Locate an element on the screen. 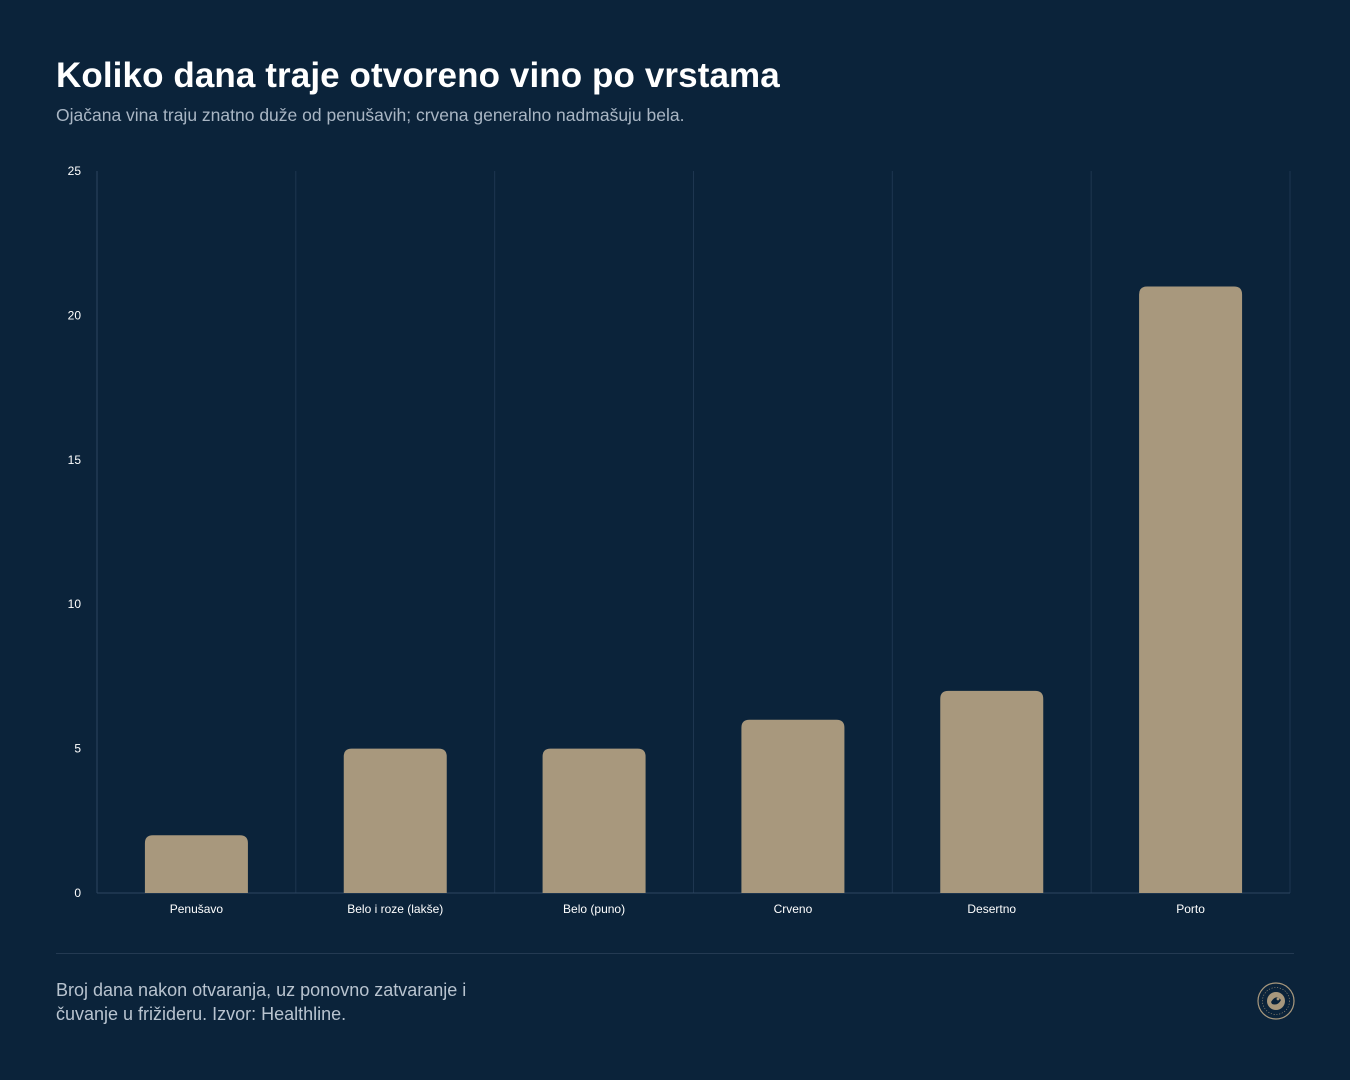  y-tick-label: 5 is located at coordinates (77, 749).